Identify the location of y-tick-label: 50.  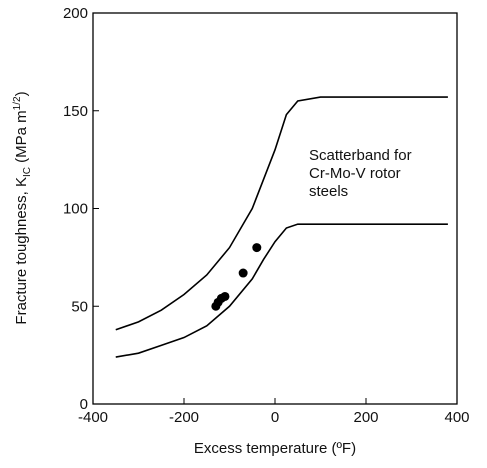
(79, 306).